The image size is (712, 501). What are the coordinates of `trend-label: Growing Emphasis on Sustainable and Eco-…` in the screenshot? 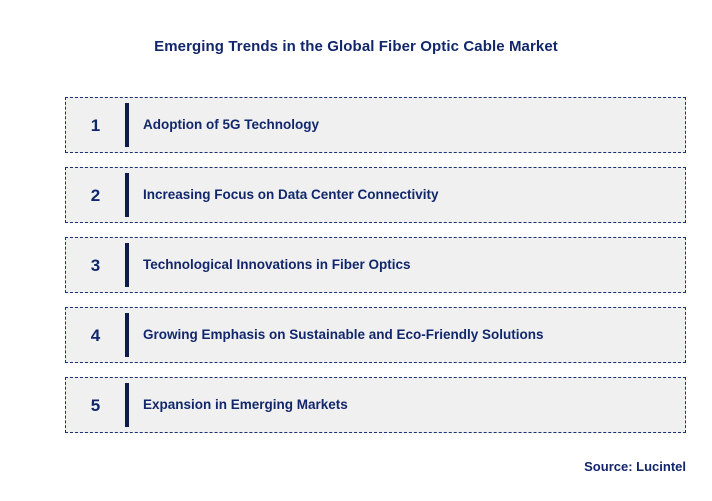 It's located at (343, 334).